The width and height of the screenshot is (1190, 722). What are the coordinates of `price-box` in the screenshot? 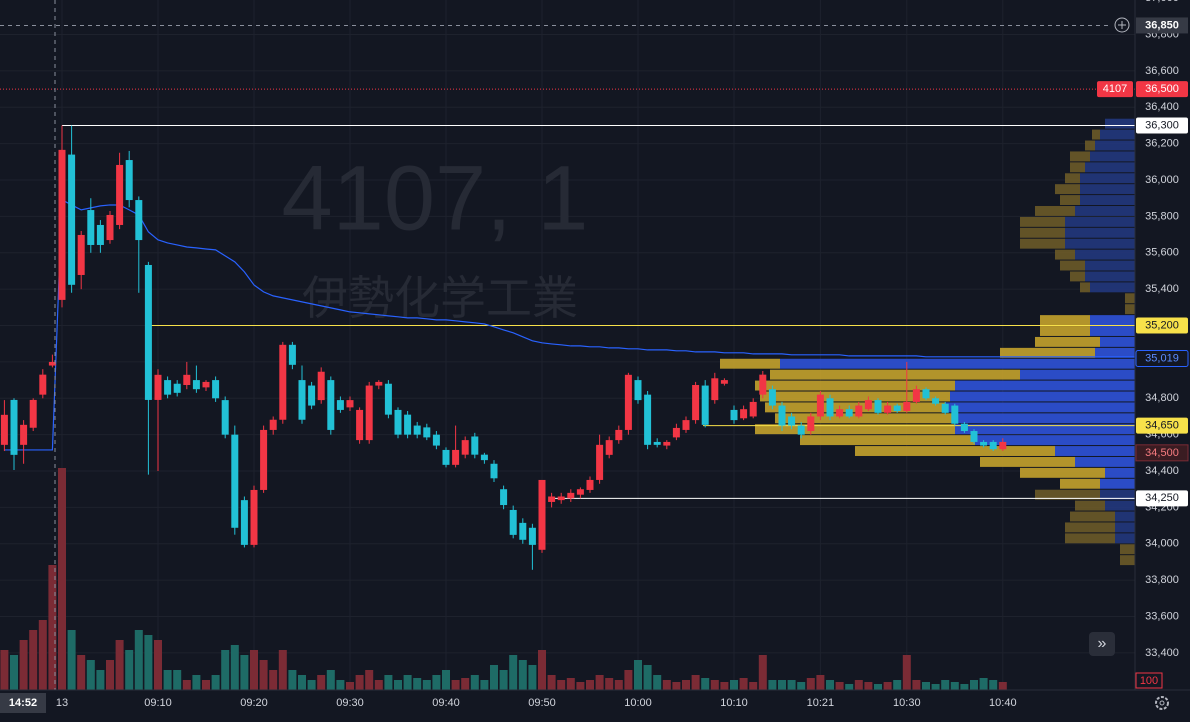 It's located at (1162, 89).